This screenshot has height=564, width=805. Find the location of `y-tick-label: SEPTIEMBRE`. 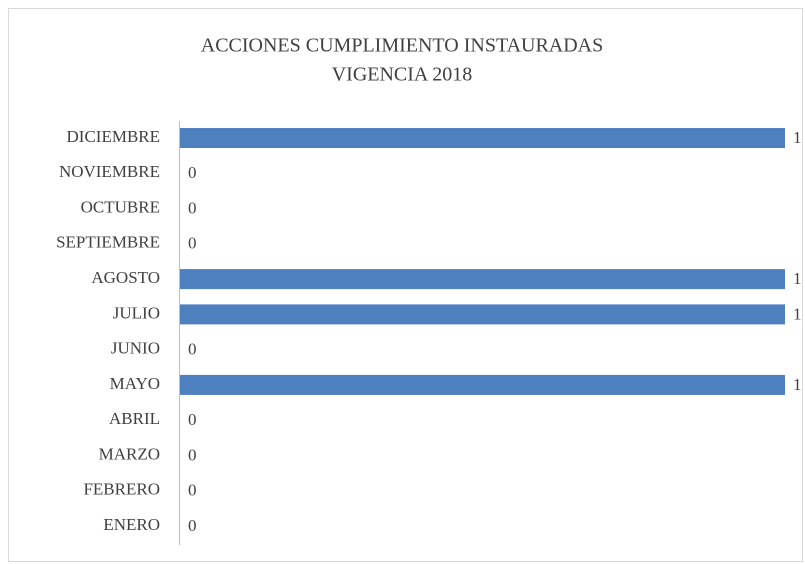

y-tick-label: SEPTIEMBRE is located at coordinates (108, 242).